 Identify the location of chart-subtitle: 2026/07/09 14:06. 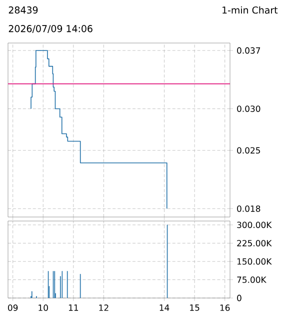
(50, 29).